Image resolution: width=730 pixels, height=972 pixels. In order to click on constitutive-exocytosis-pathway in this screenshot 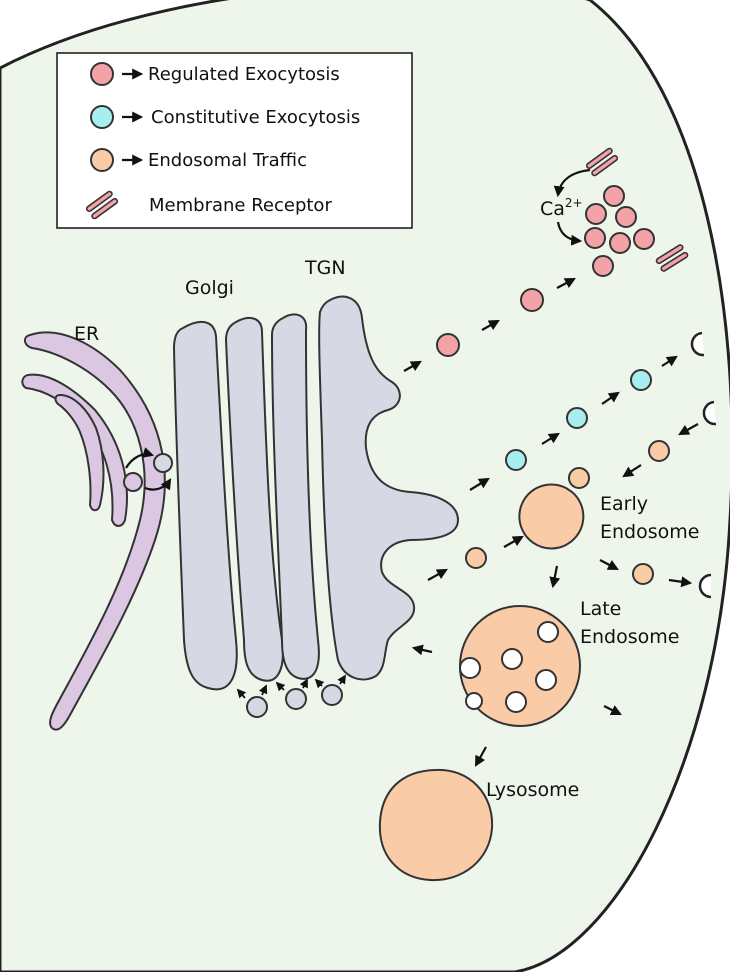, I will do `click(573, 423)`.